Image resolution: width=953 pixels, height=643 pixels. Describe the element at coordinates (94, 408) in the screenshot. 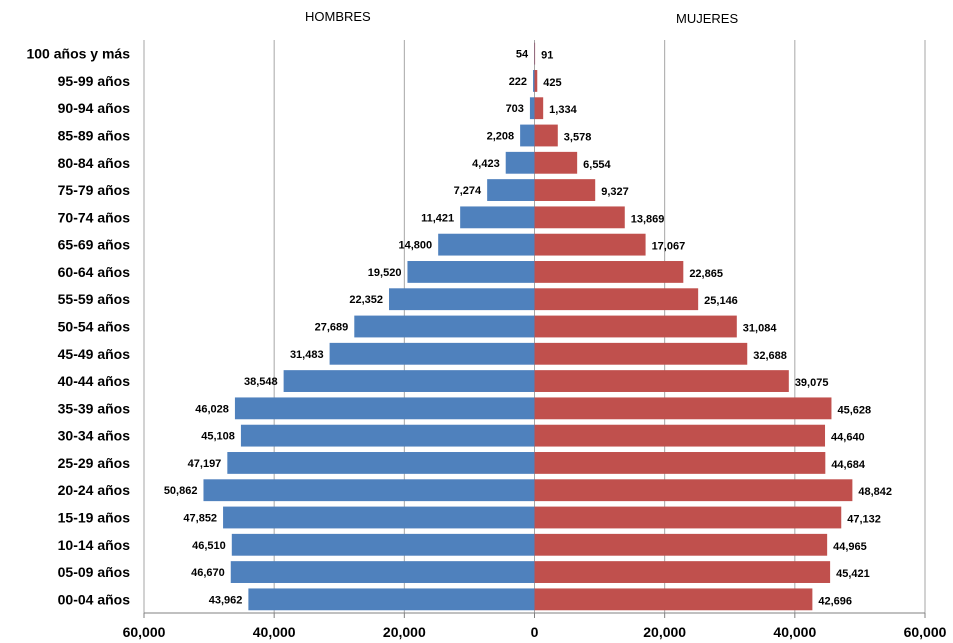

I see `category-label: 35-39 años` at that location.